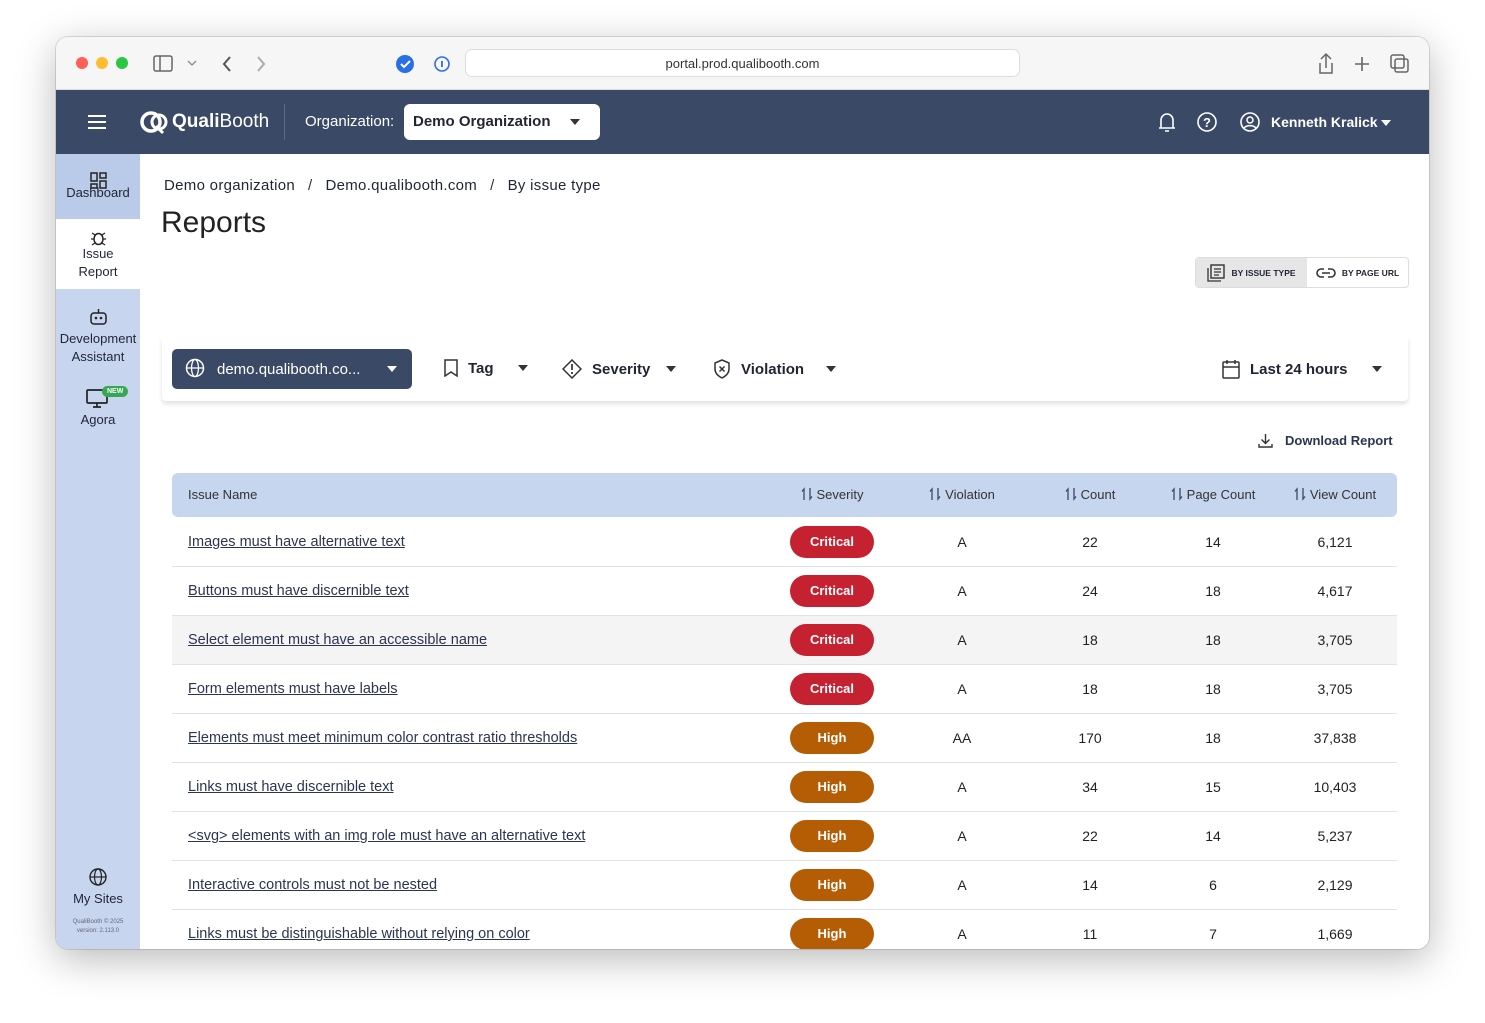  What do you see at coordinates (1343, 494) in the screenshot?
I see `column-title: View Count` at bounding box center [1343, 494].